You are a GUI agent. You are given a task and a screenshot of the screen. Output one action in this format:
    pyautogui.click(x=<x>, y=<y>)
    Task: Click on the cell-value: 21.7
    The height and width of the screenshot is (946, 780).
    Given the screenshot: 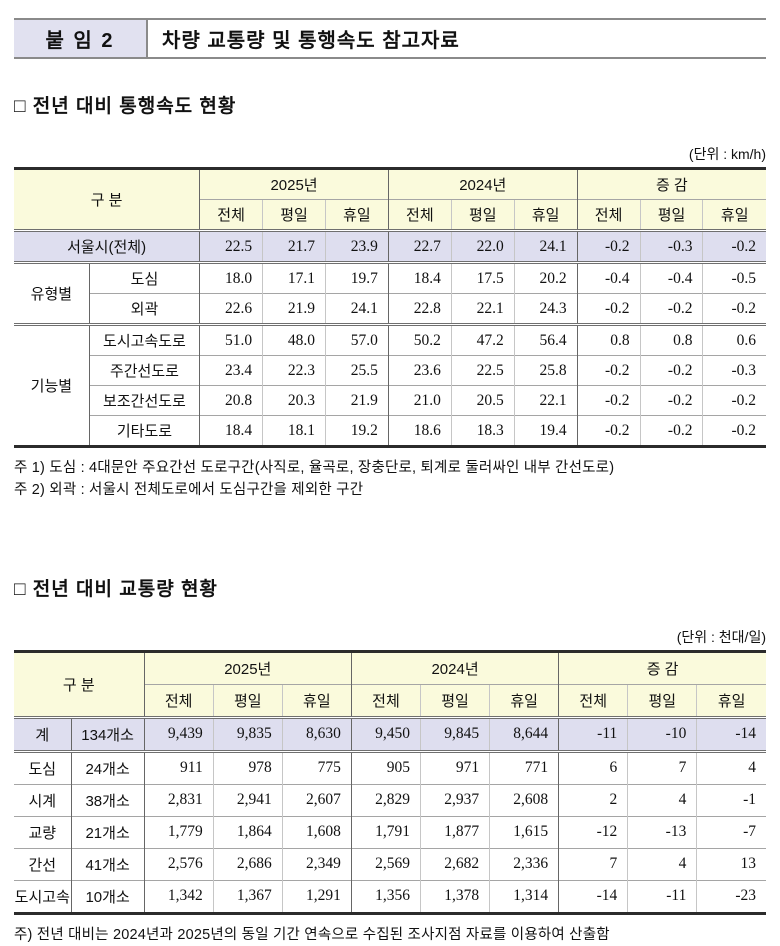 What is the action you would take?
    pyautogui.click(x=294, y=246)
    